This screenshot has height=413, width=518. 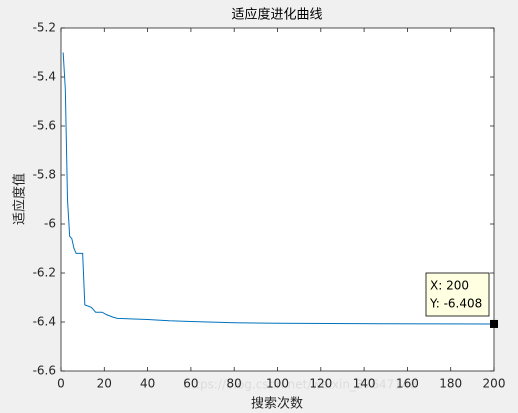 What do you see at coordinates (234, 384) in the screenshot?
I see `x-tick-label: 80` at bounding box center [234, 384].